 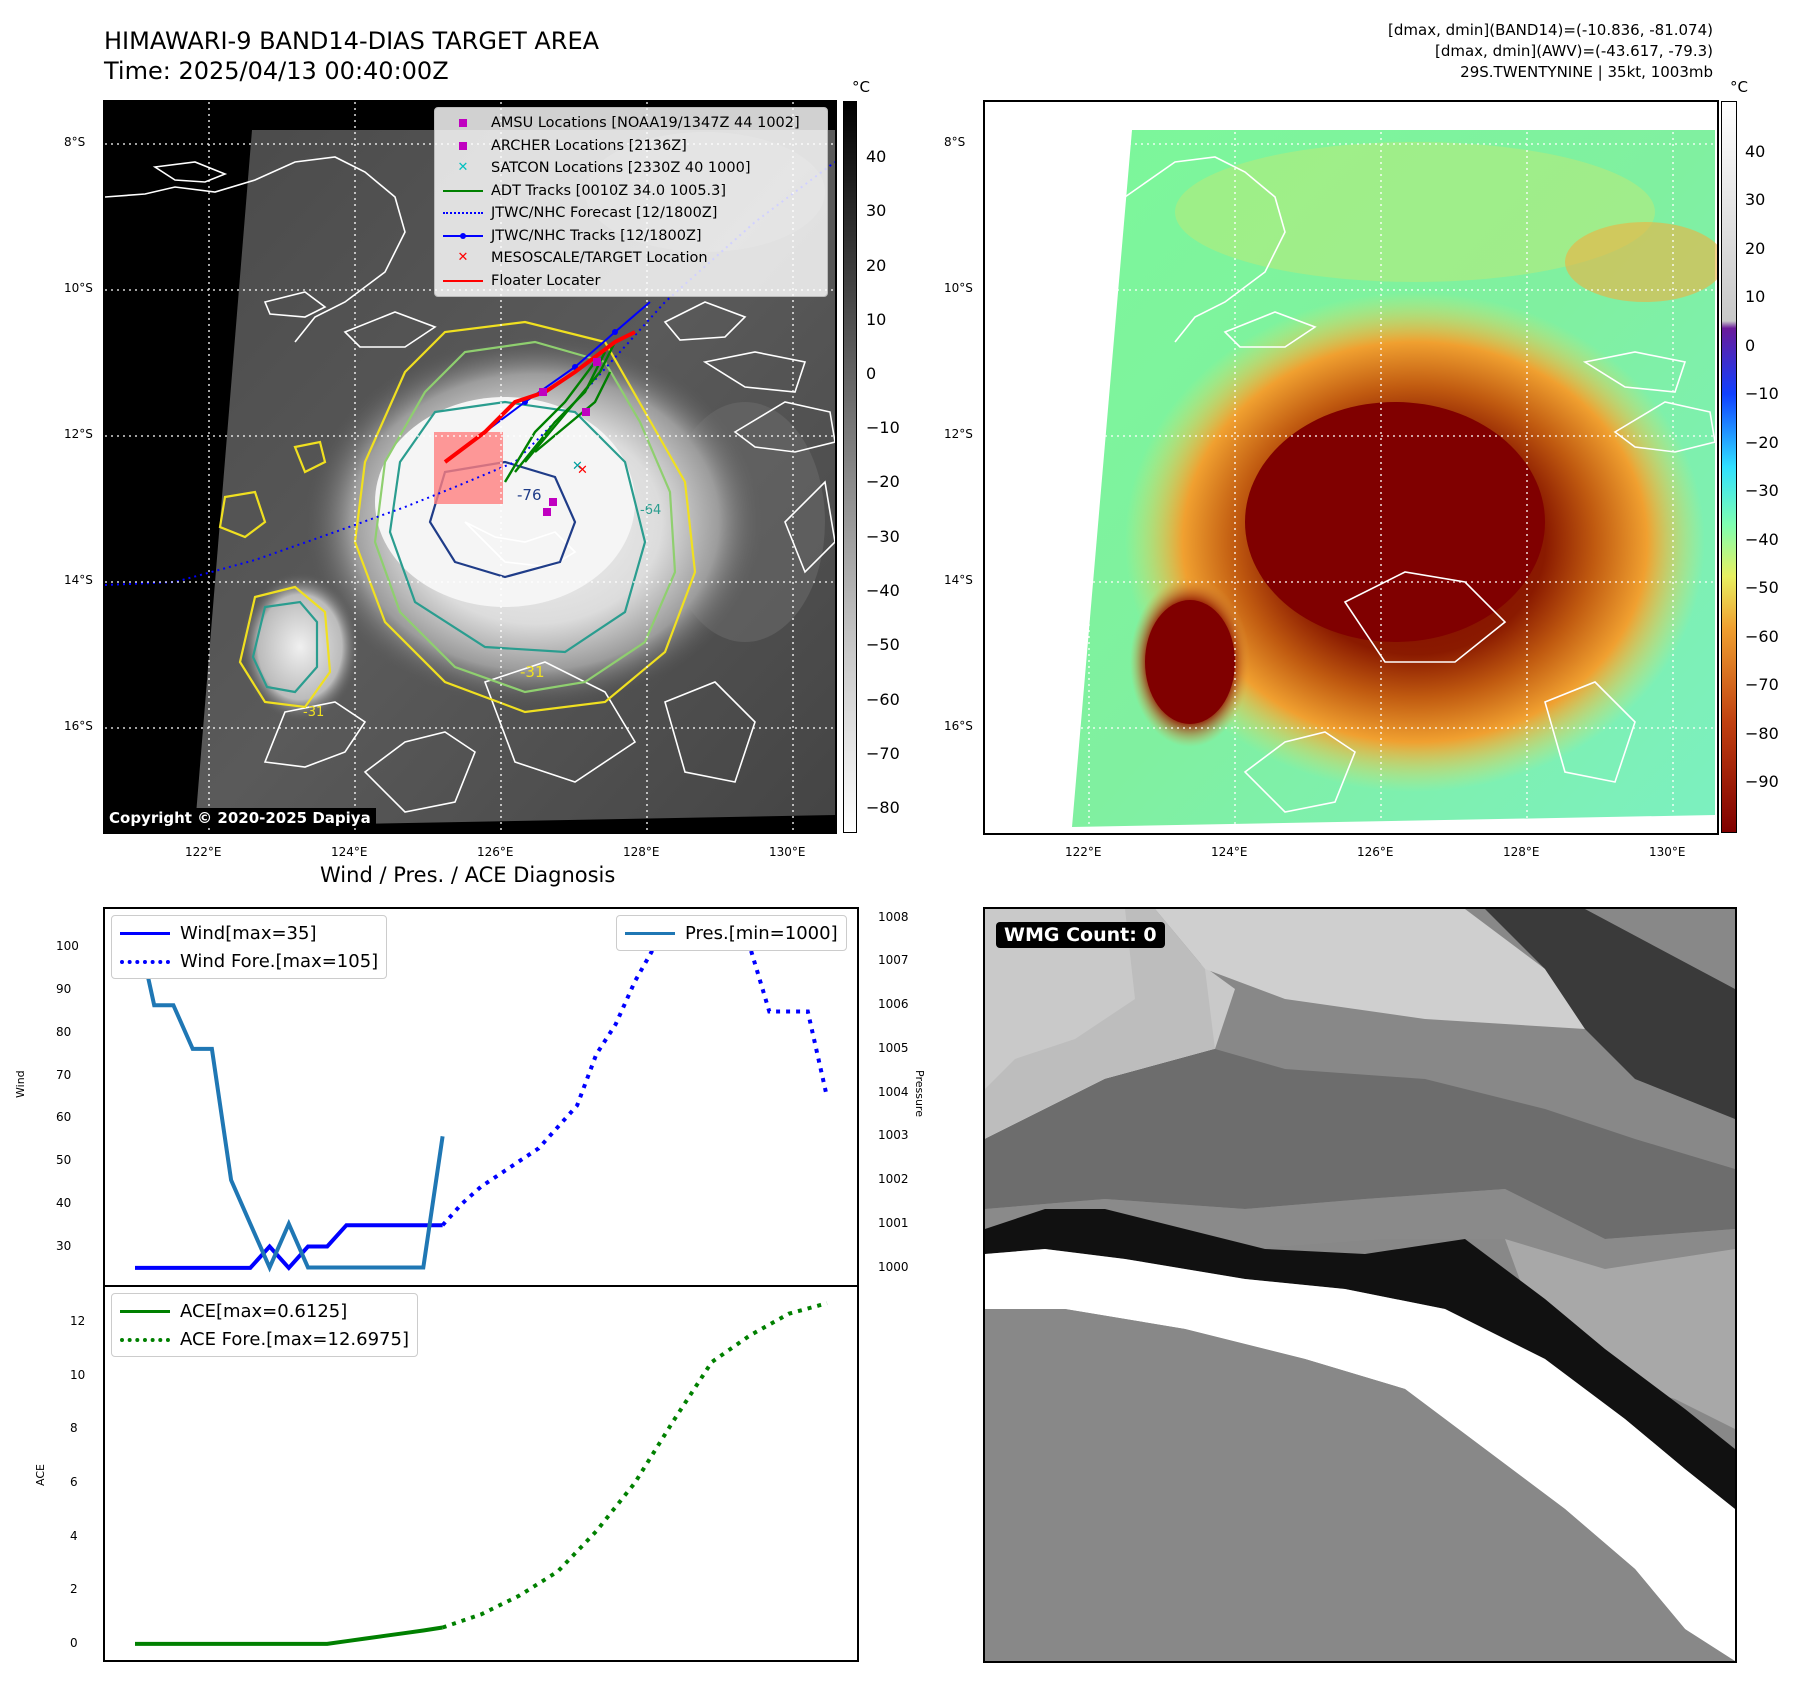 What do you see at coordinates (883, 590) in the screenshot?
I see `colorbar-left-label: −40` at bounding box center [883, 590].